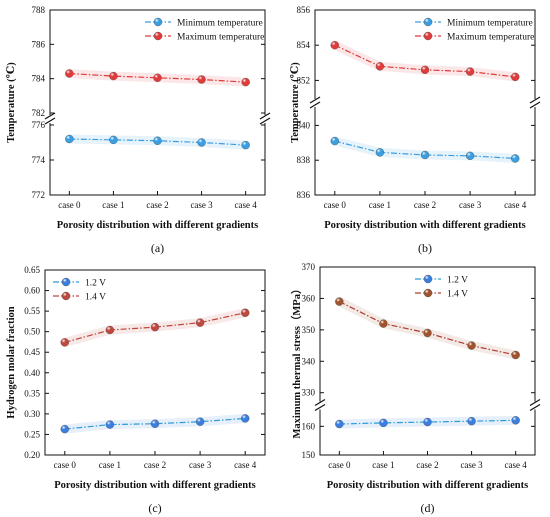 Image resolution: width=550 pixels, height=517 pixels. I want to click on panel-label: (b), so click(425, 248).